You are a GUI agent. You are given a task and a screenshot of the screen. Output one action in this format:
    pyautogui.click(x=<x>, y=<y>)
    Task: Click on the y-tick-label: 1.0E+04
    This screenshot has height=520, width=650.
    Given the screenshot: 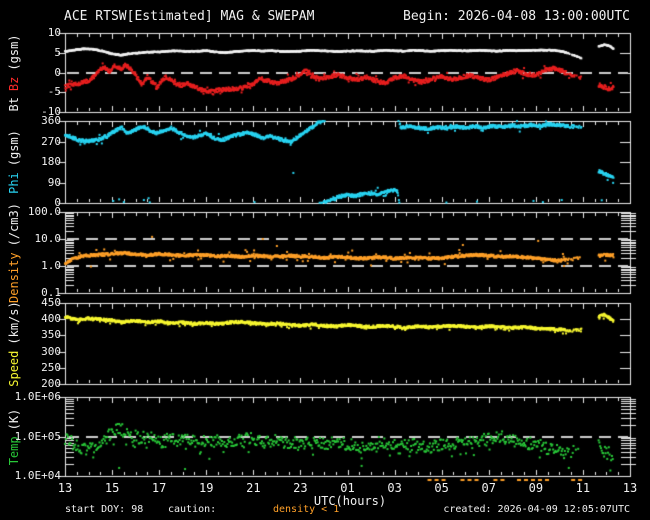 What is the action you would take?
    pyautogui.click(x=37, y=475)
    